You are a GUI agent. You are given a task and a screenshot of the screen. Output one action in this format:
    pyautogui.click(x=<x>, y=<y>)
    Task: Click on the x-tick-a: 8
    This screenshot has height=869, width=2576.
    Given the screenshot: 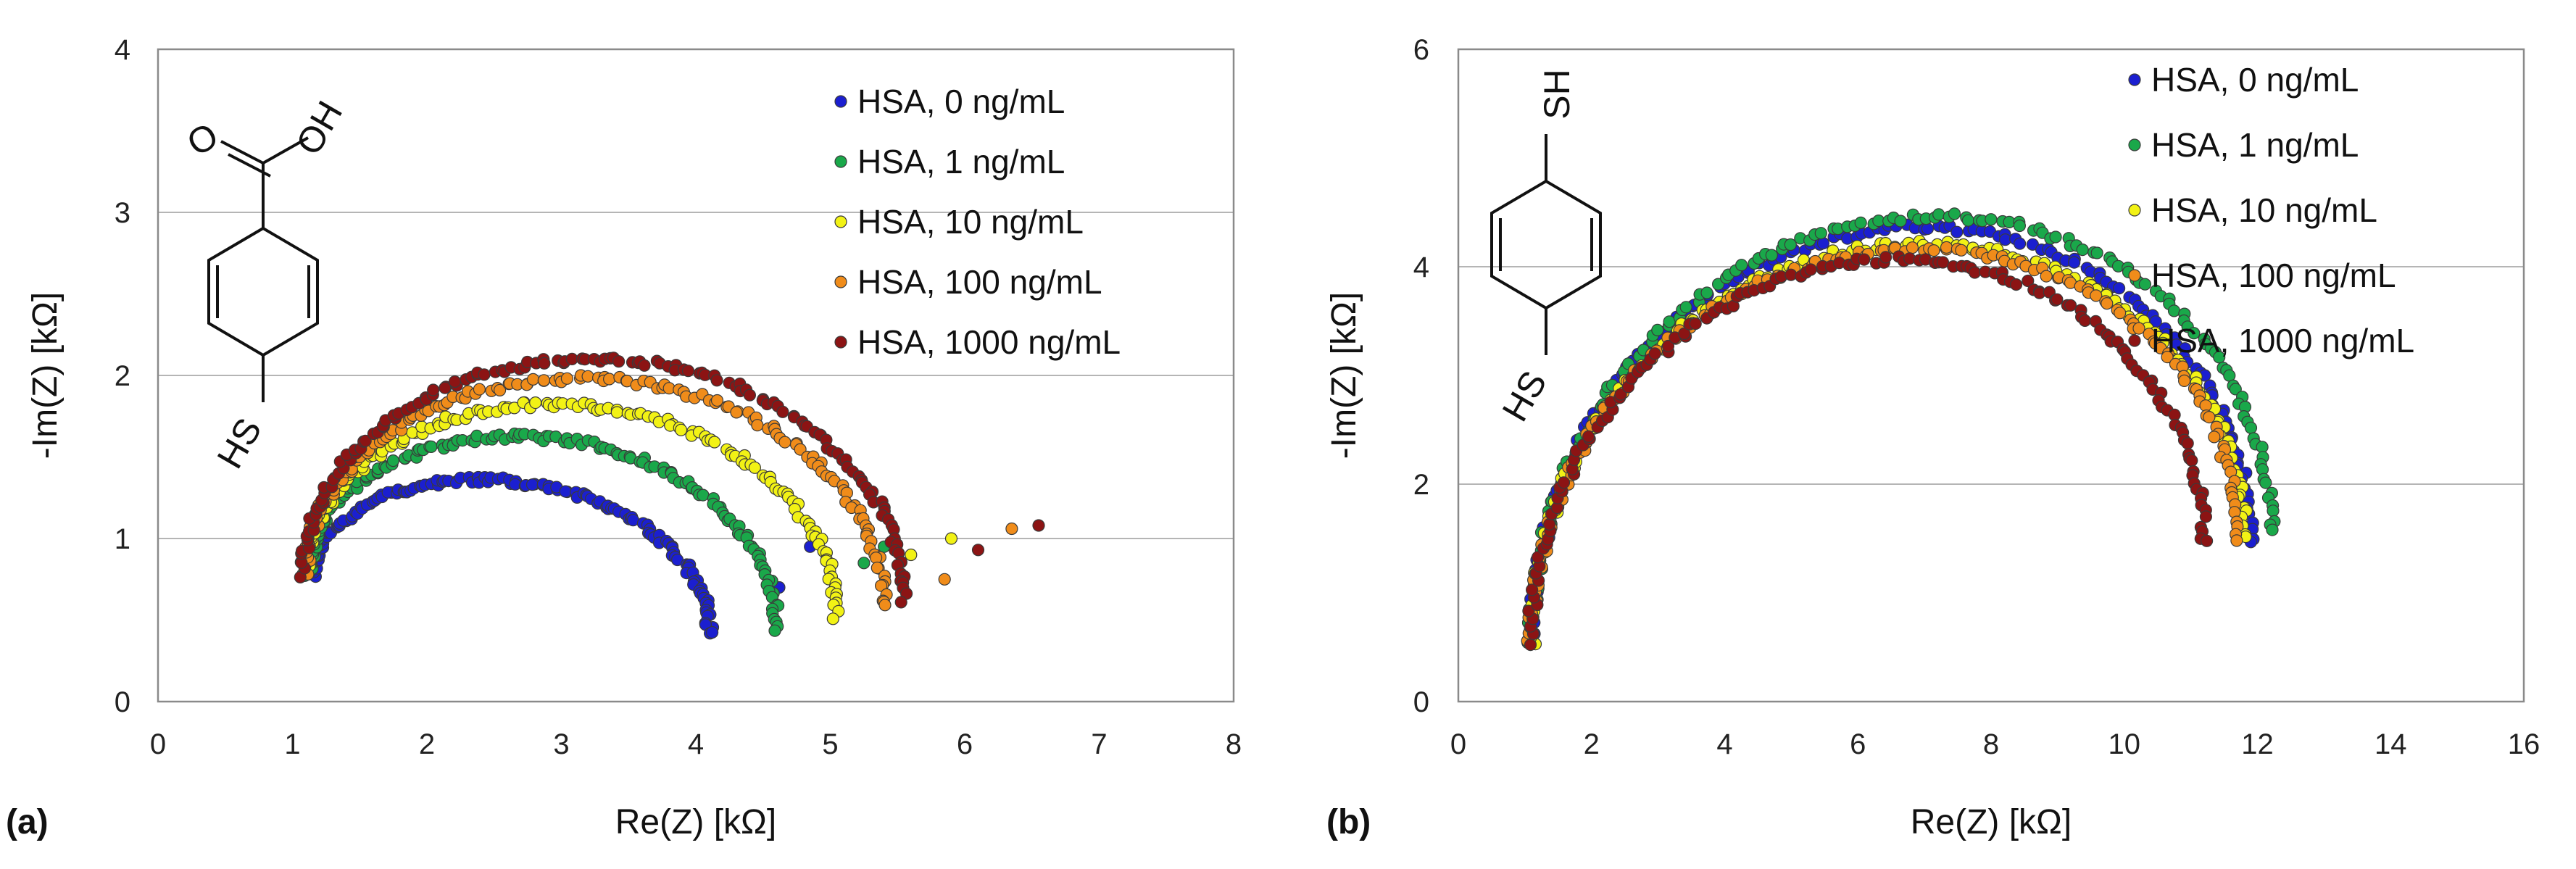 What is the action you would take?
    pyautogui.click(x=1234, y=744)
    